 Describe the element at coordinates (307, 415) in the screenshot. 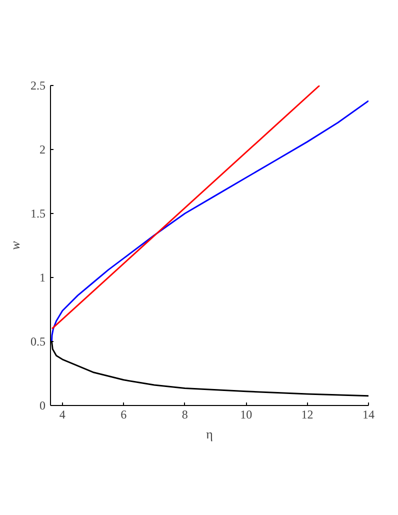

I see `x-tick-label: 12` at that location.